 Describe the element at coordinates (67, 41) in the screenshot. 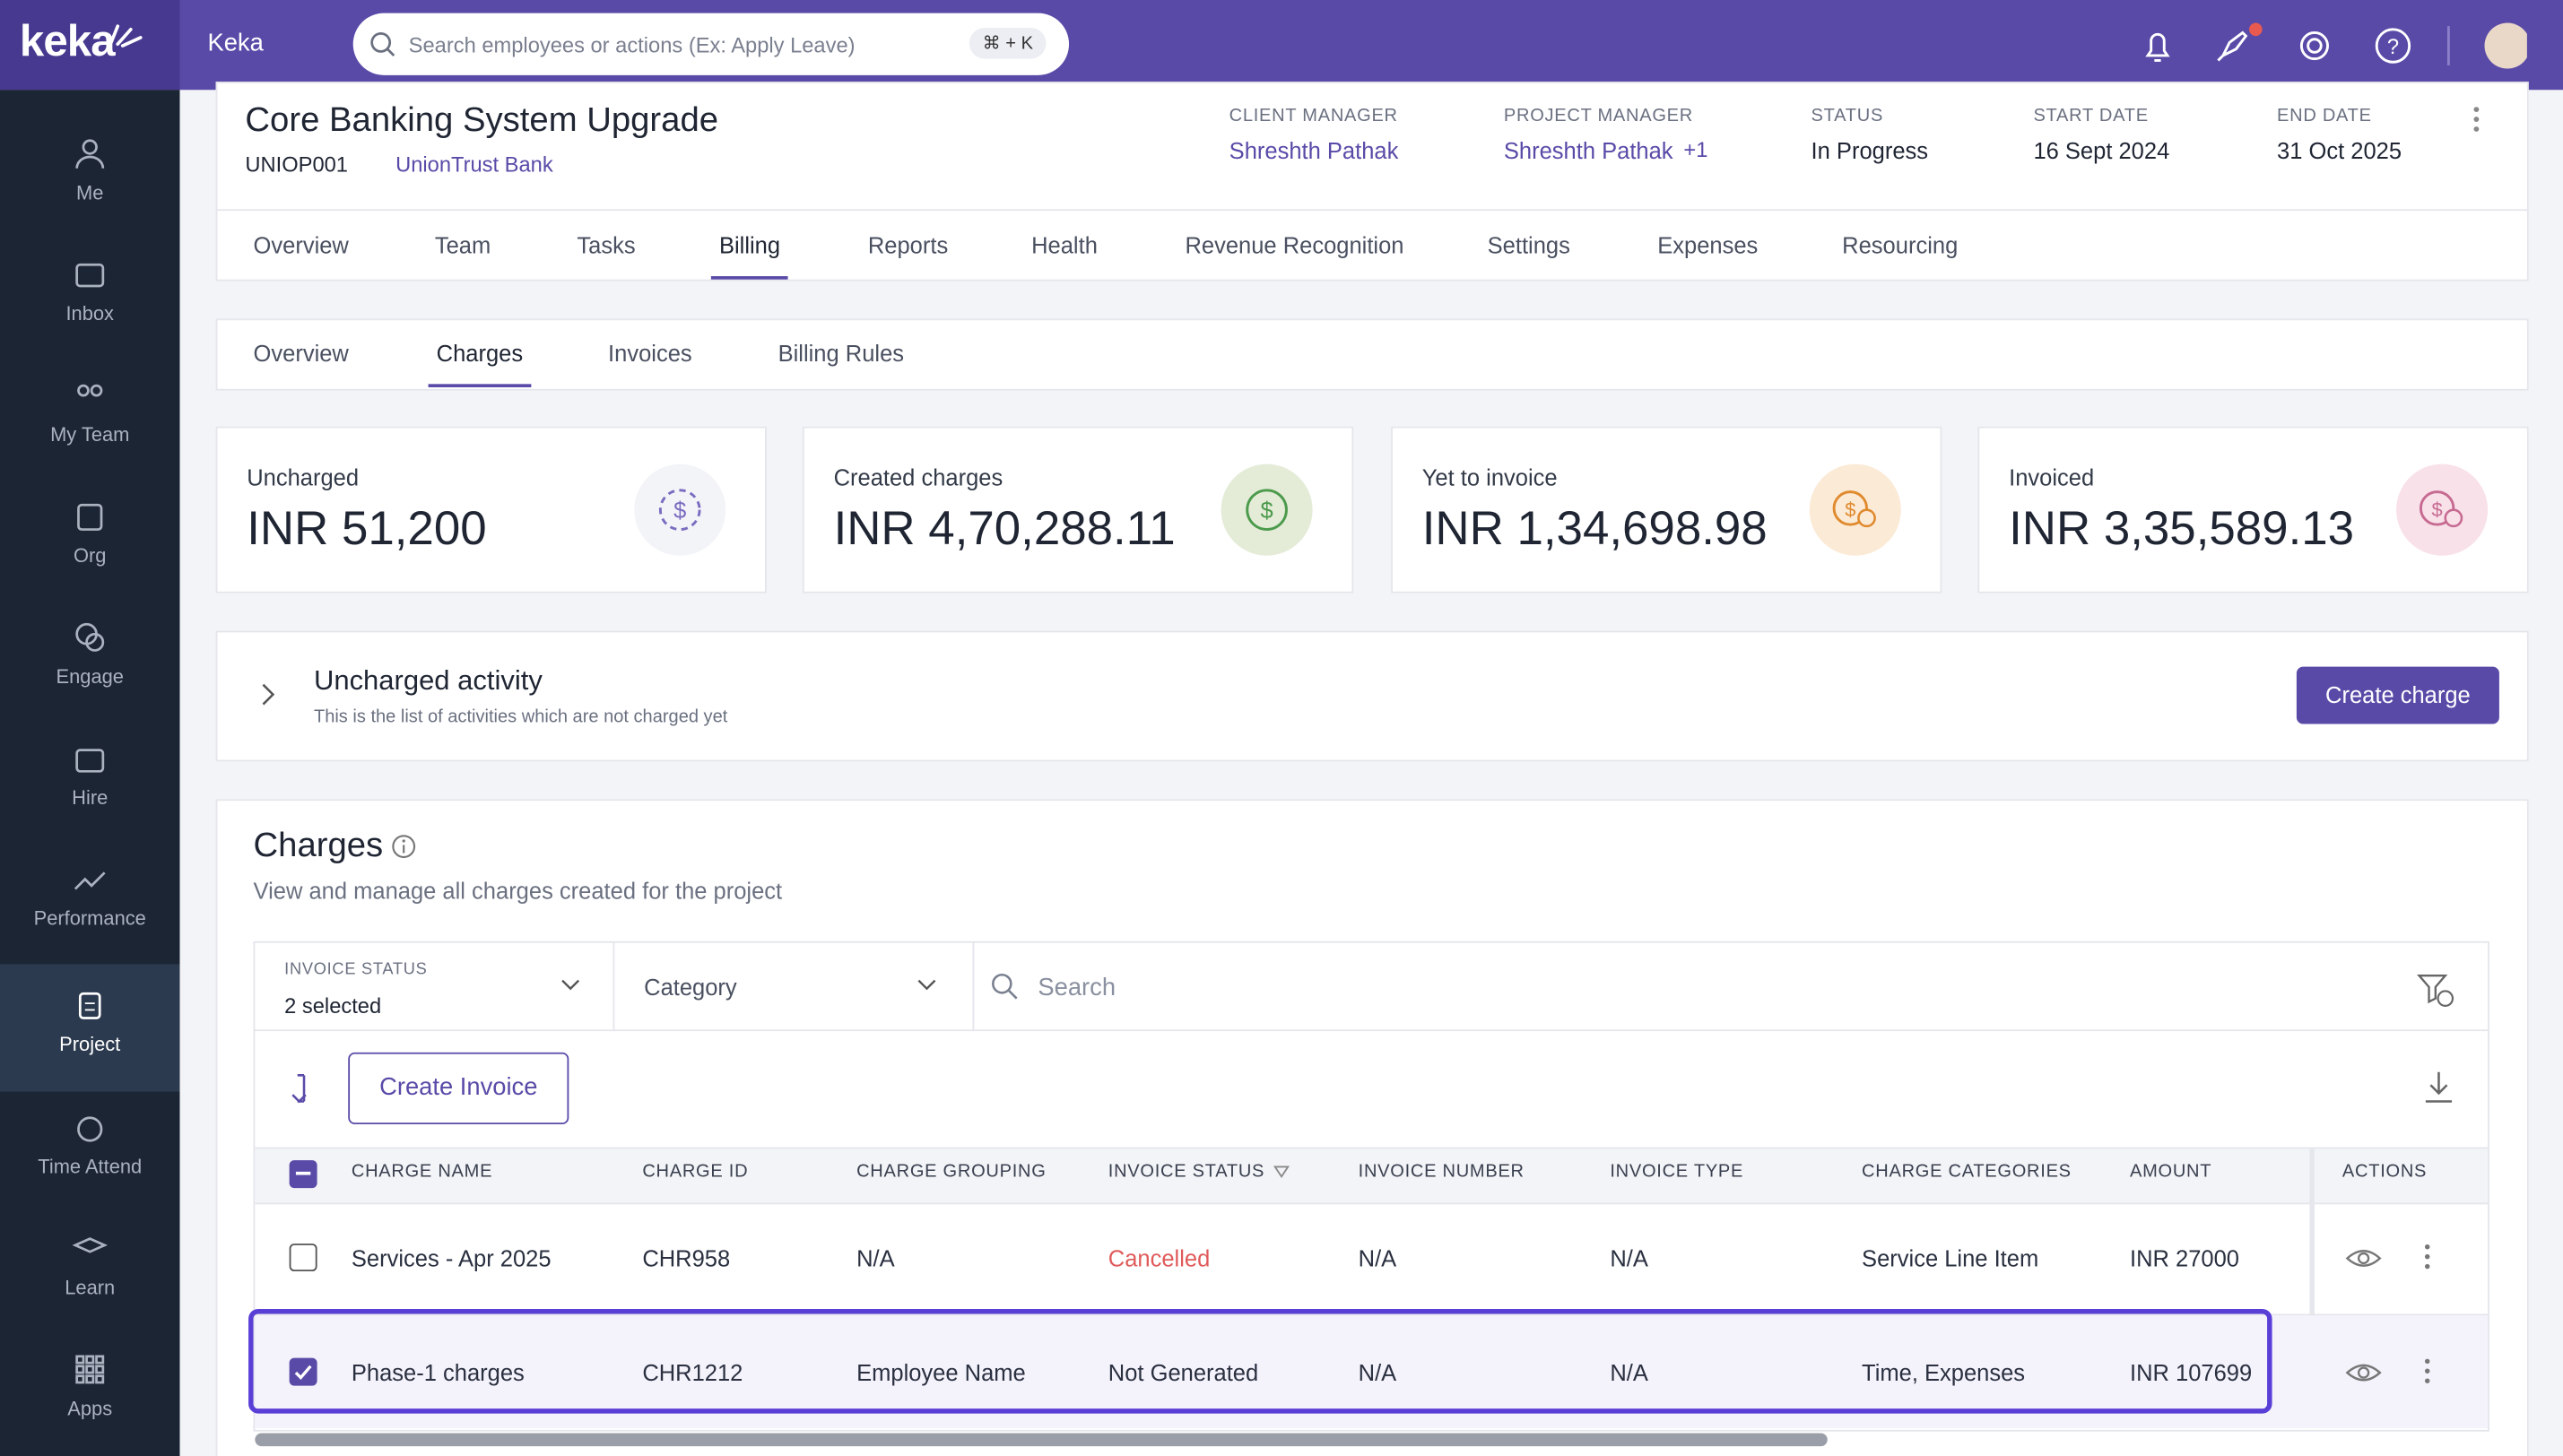

I see `logo: keka` at that location.